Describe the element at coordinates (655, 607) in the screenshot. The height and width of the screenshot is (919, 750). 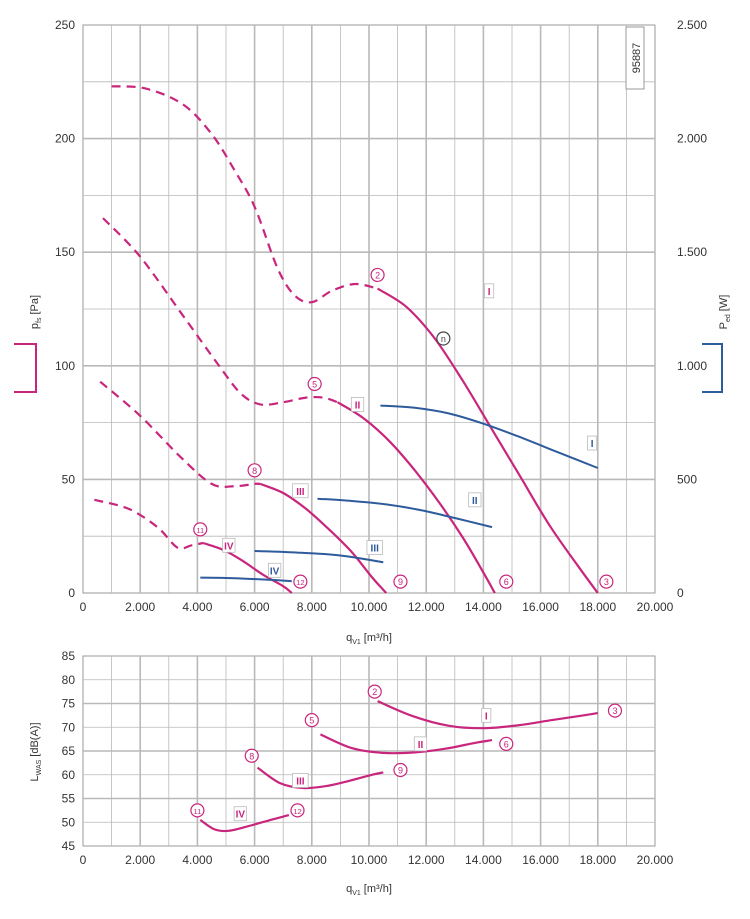
I see `x-tick-label: 20.000` at that location.